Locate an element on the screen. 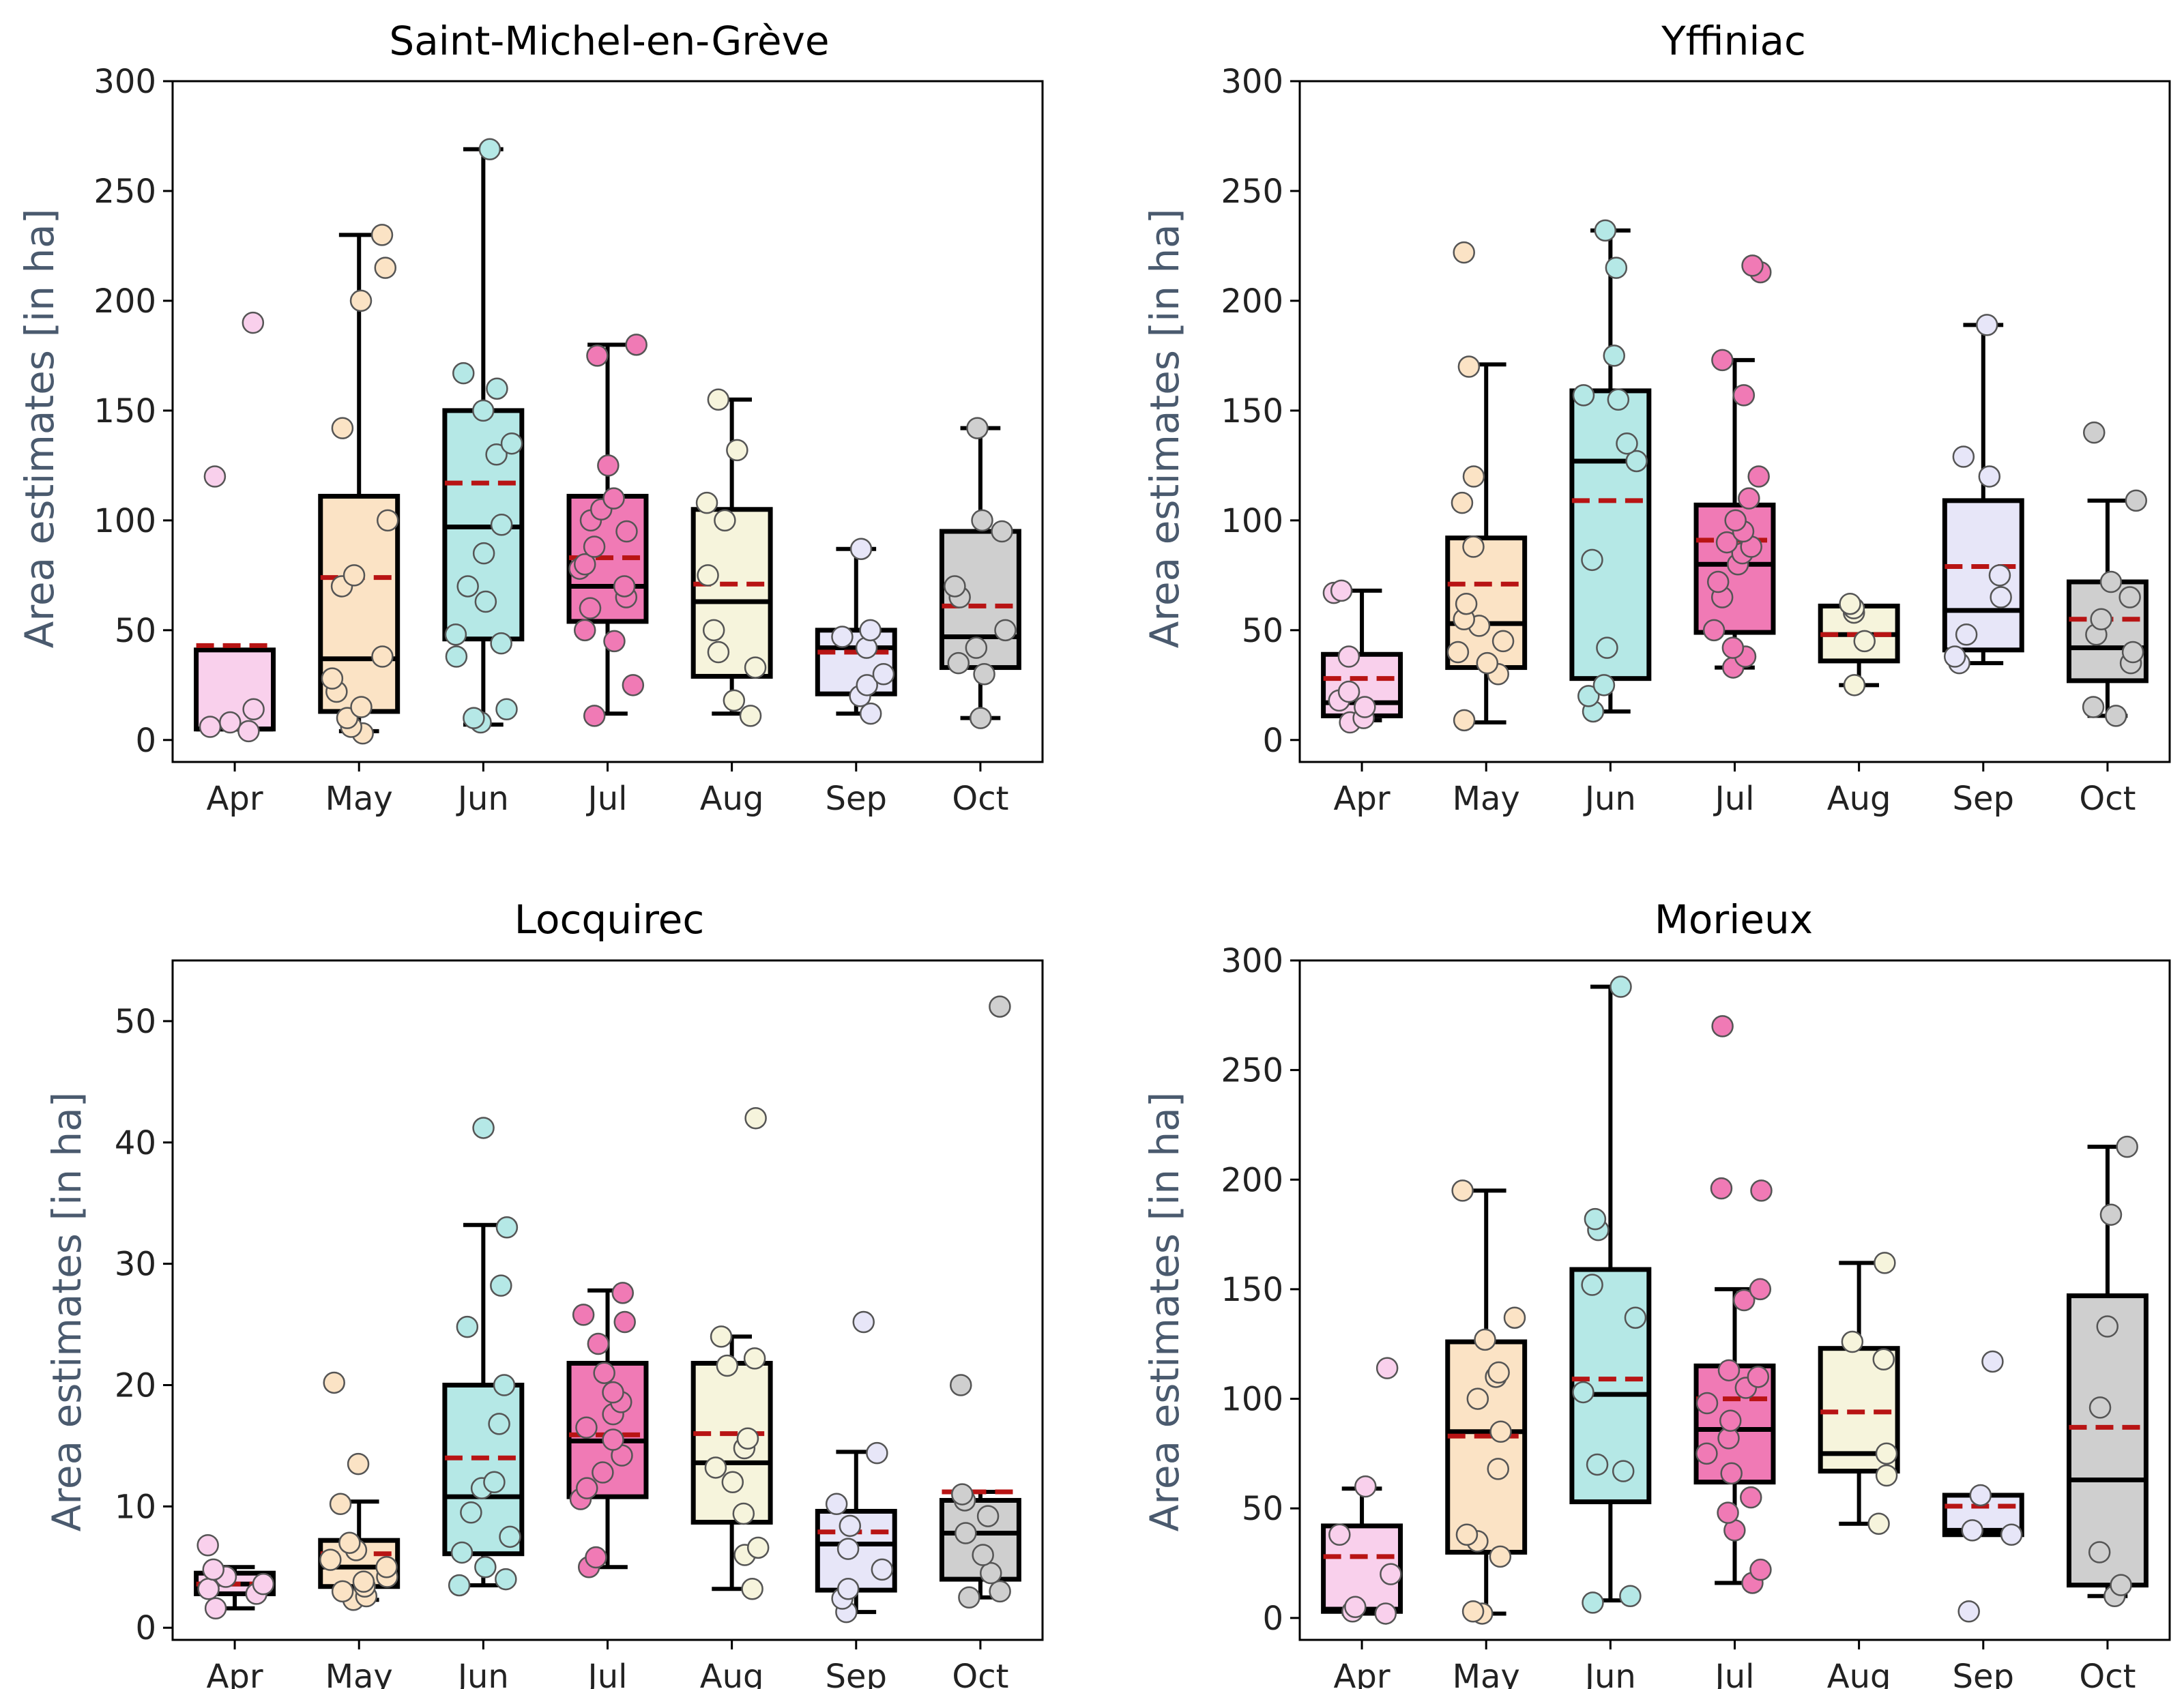  y-tick-label: 40 is located at coordinates (135, 1143).